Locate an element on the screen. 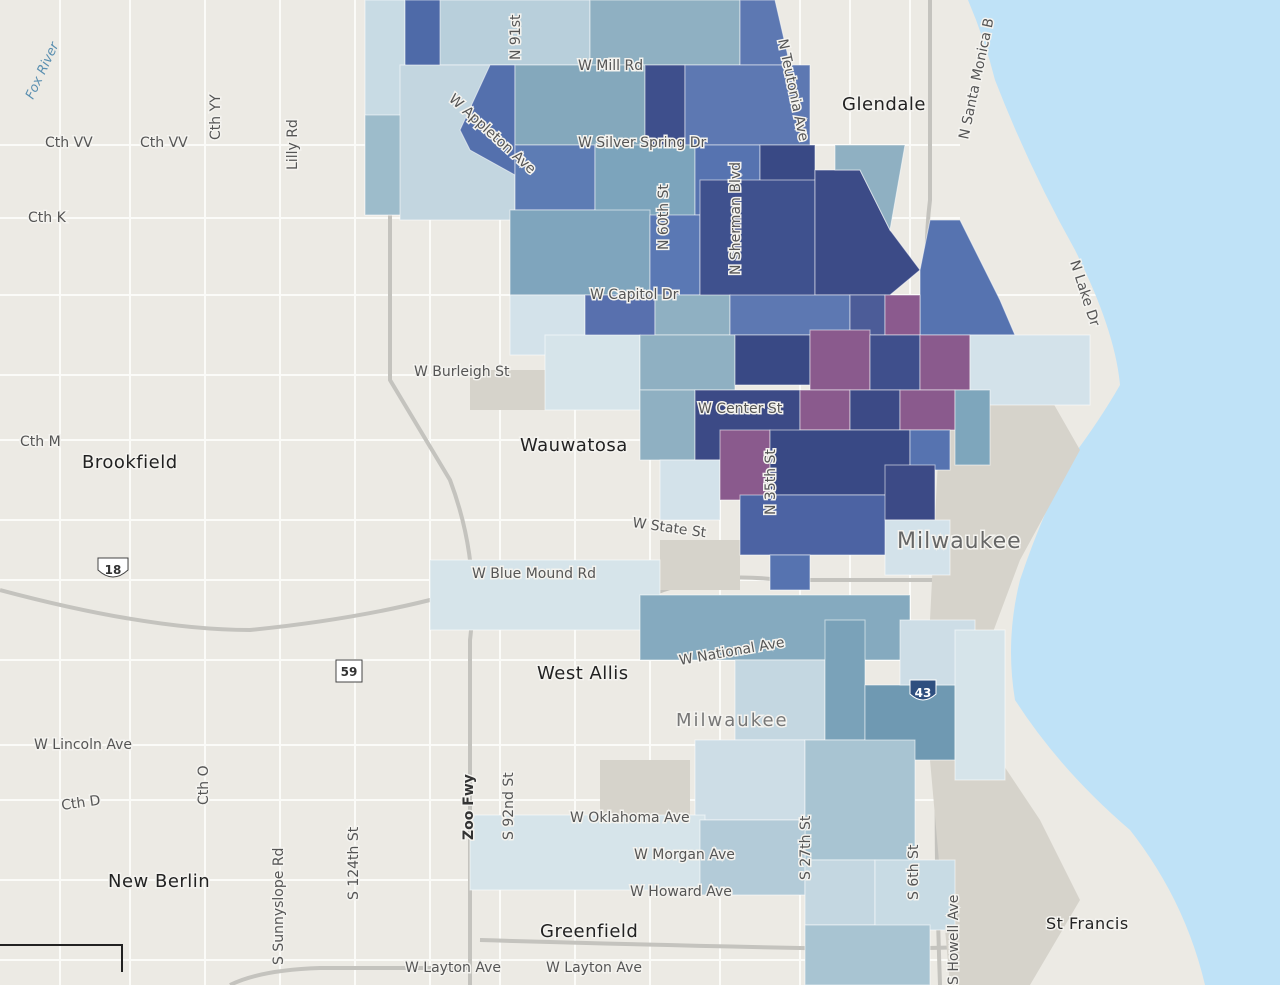  road-label: W Burleigh St is located at coordinates (462, 372).